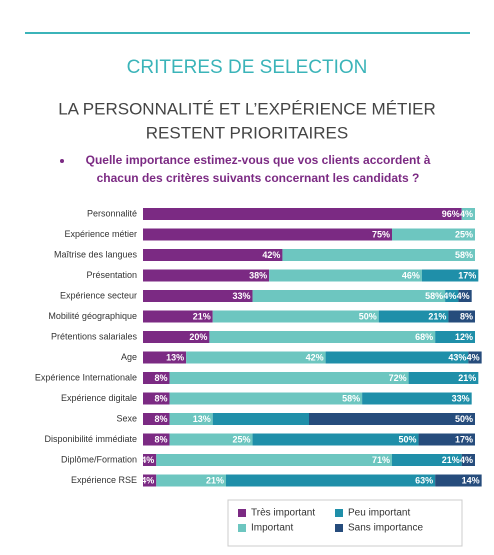 Image resolution: width=494 pixels, height=555 pixels. Describe the element at coordinates (94, 336) in the screenshot. I see `category-label: Prétentions salariales` at that location.